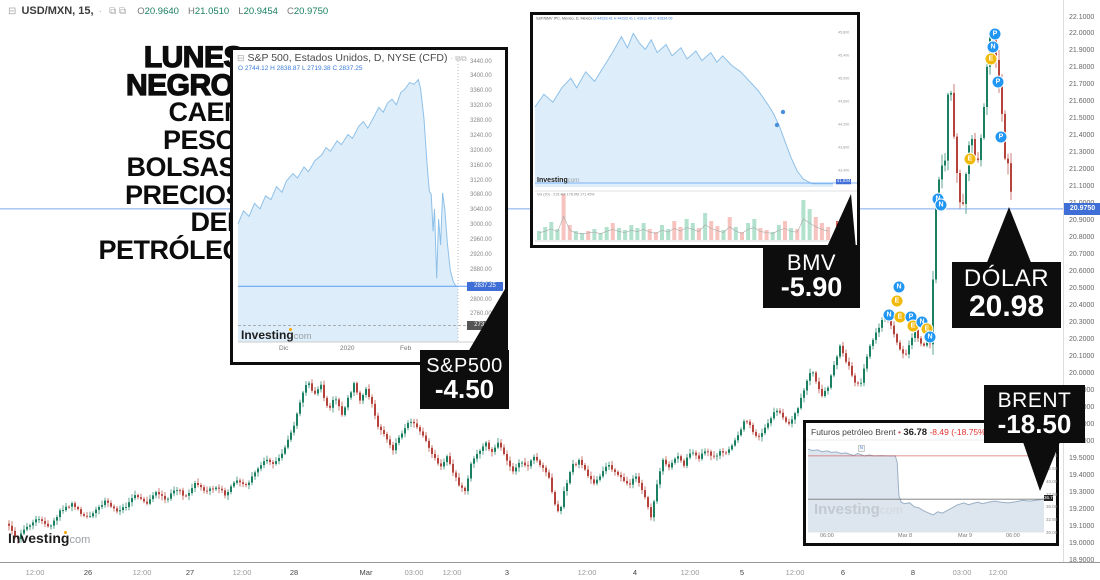 This screenshot has height=580, width=1100. I want to click on price-axis-label: 20.2000, so click(1082, 339).